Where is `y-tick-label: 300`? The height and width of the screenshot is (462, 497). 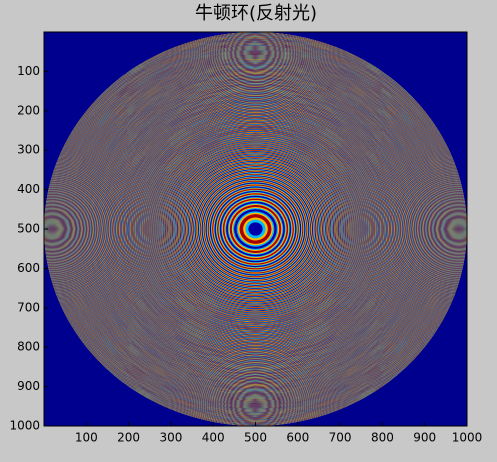
y-tick-label: 300 is located at coordinates (28, 150).